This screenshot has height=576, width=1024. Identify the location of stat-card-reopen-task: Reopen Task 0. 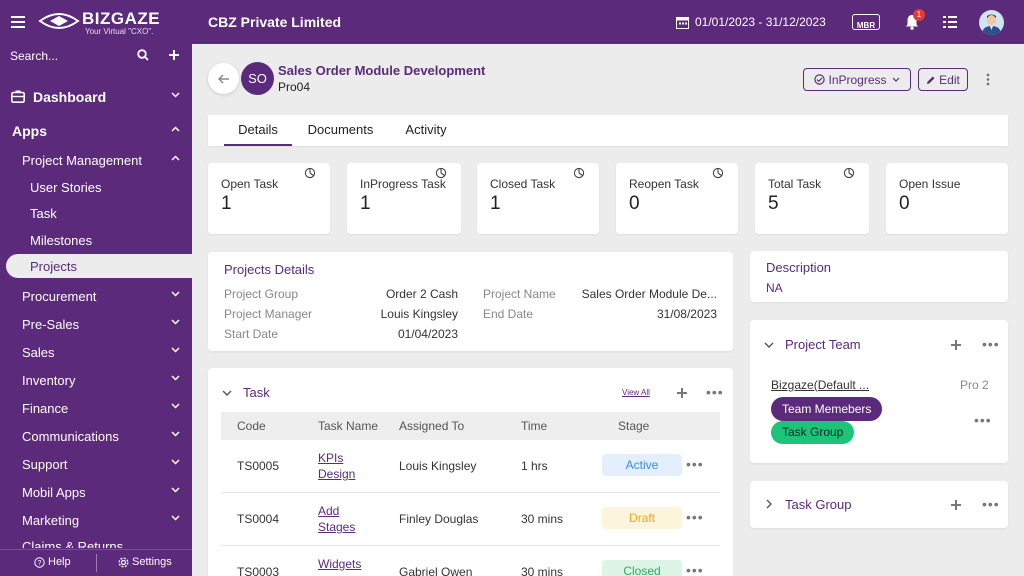
(677, 198).